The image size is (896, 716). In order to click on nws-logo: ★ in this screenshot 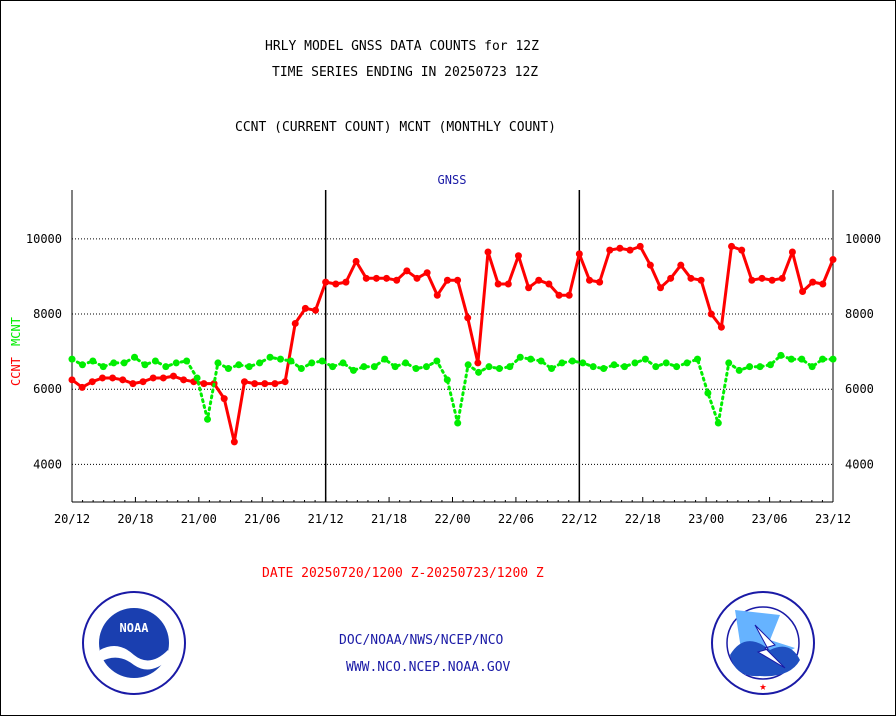, I will do `click(763, 643)`.